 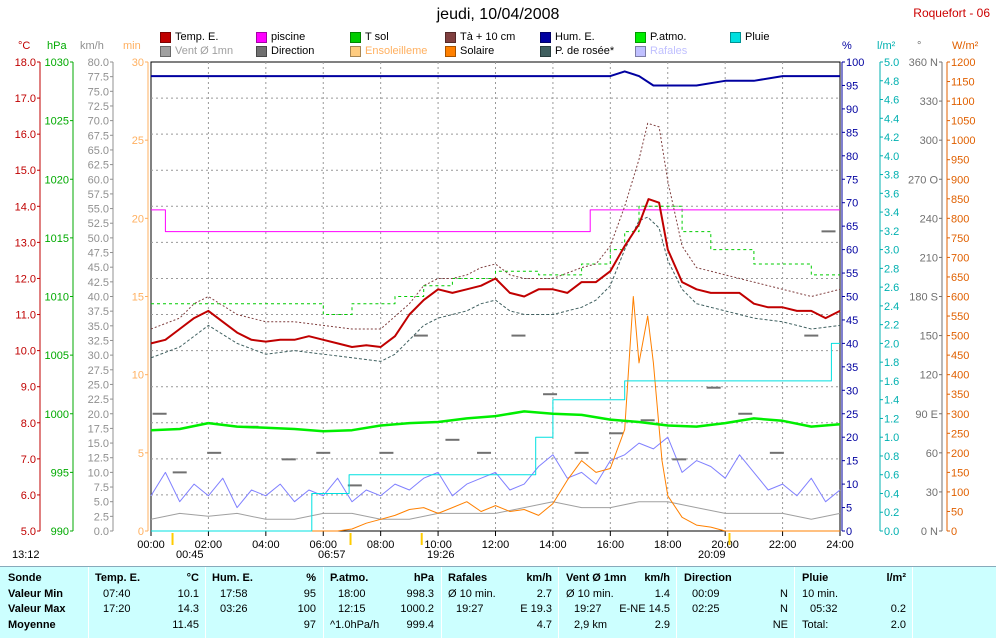 What do you see at coordinates (441, 555) in the screenshot?
I see `time-marker-label: 19:26` at bounding box center [441, 555].